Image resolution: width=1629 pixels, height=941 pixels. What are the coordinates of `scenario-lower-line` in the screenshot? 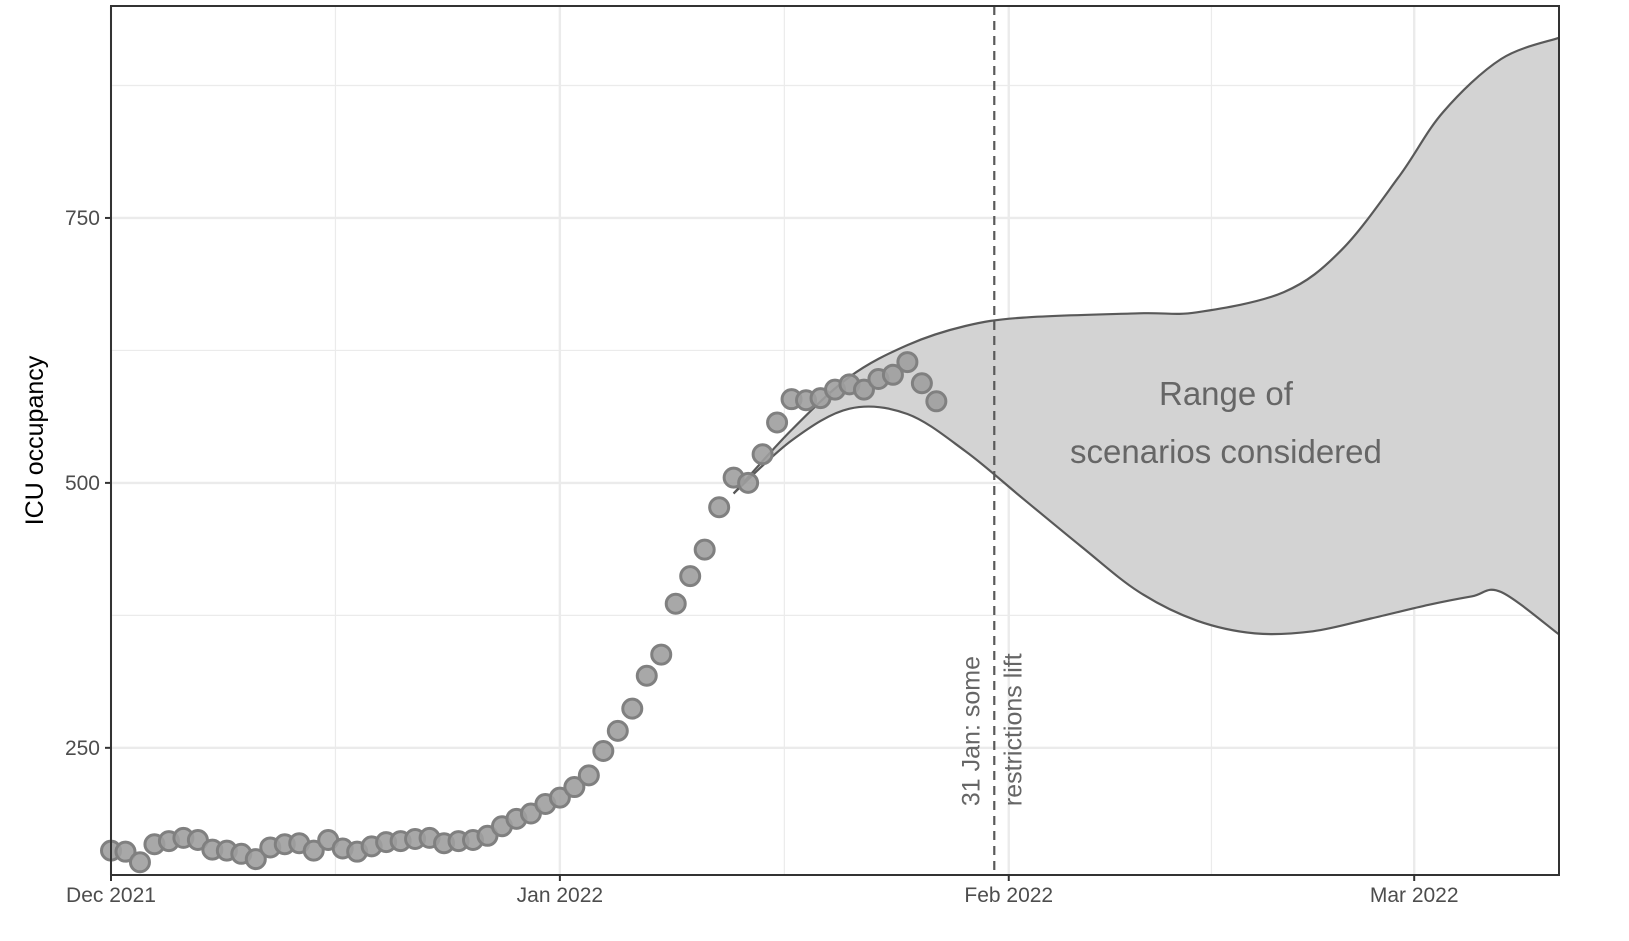 It's located at (1146, 520).